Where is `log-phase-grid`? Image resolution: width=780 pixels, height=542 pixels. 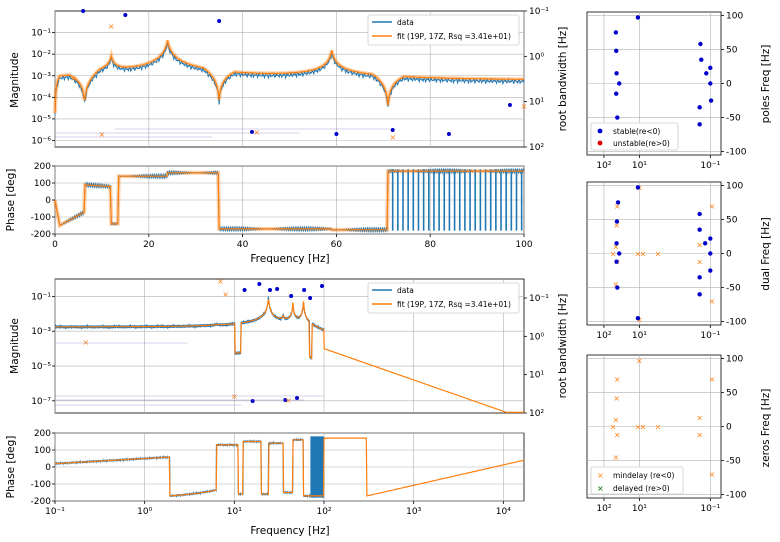 log-phase-grid is located at coordinates (289, 467).